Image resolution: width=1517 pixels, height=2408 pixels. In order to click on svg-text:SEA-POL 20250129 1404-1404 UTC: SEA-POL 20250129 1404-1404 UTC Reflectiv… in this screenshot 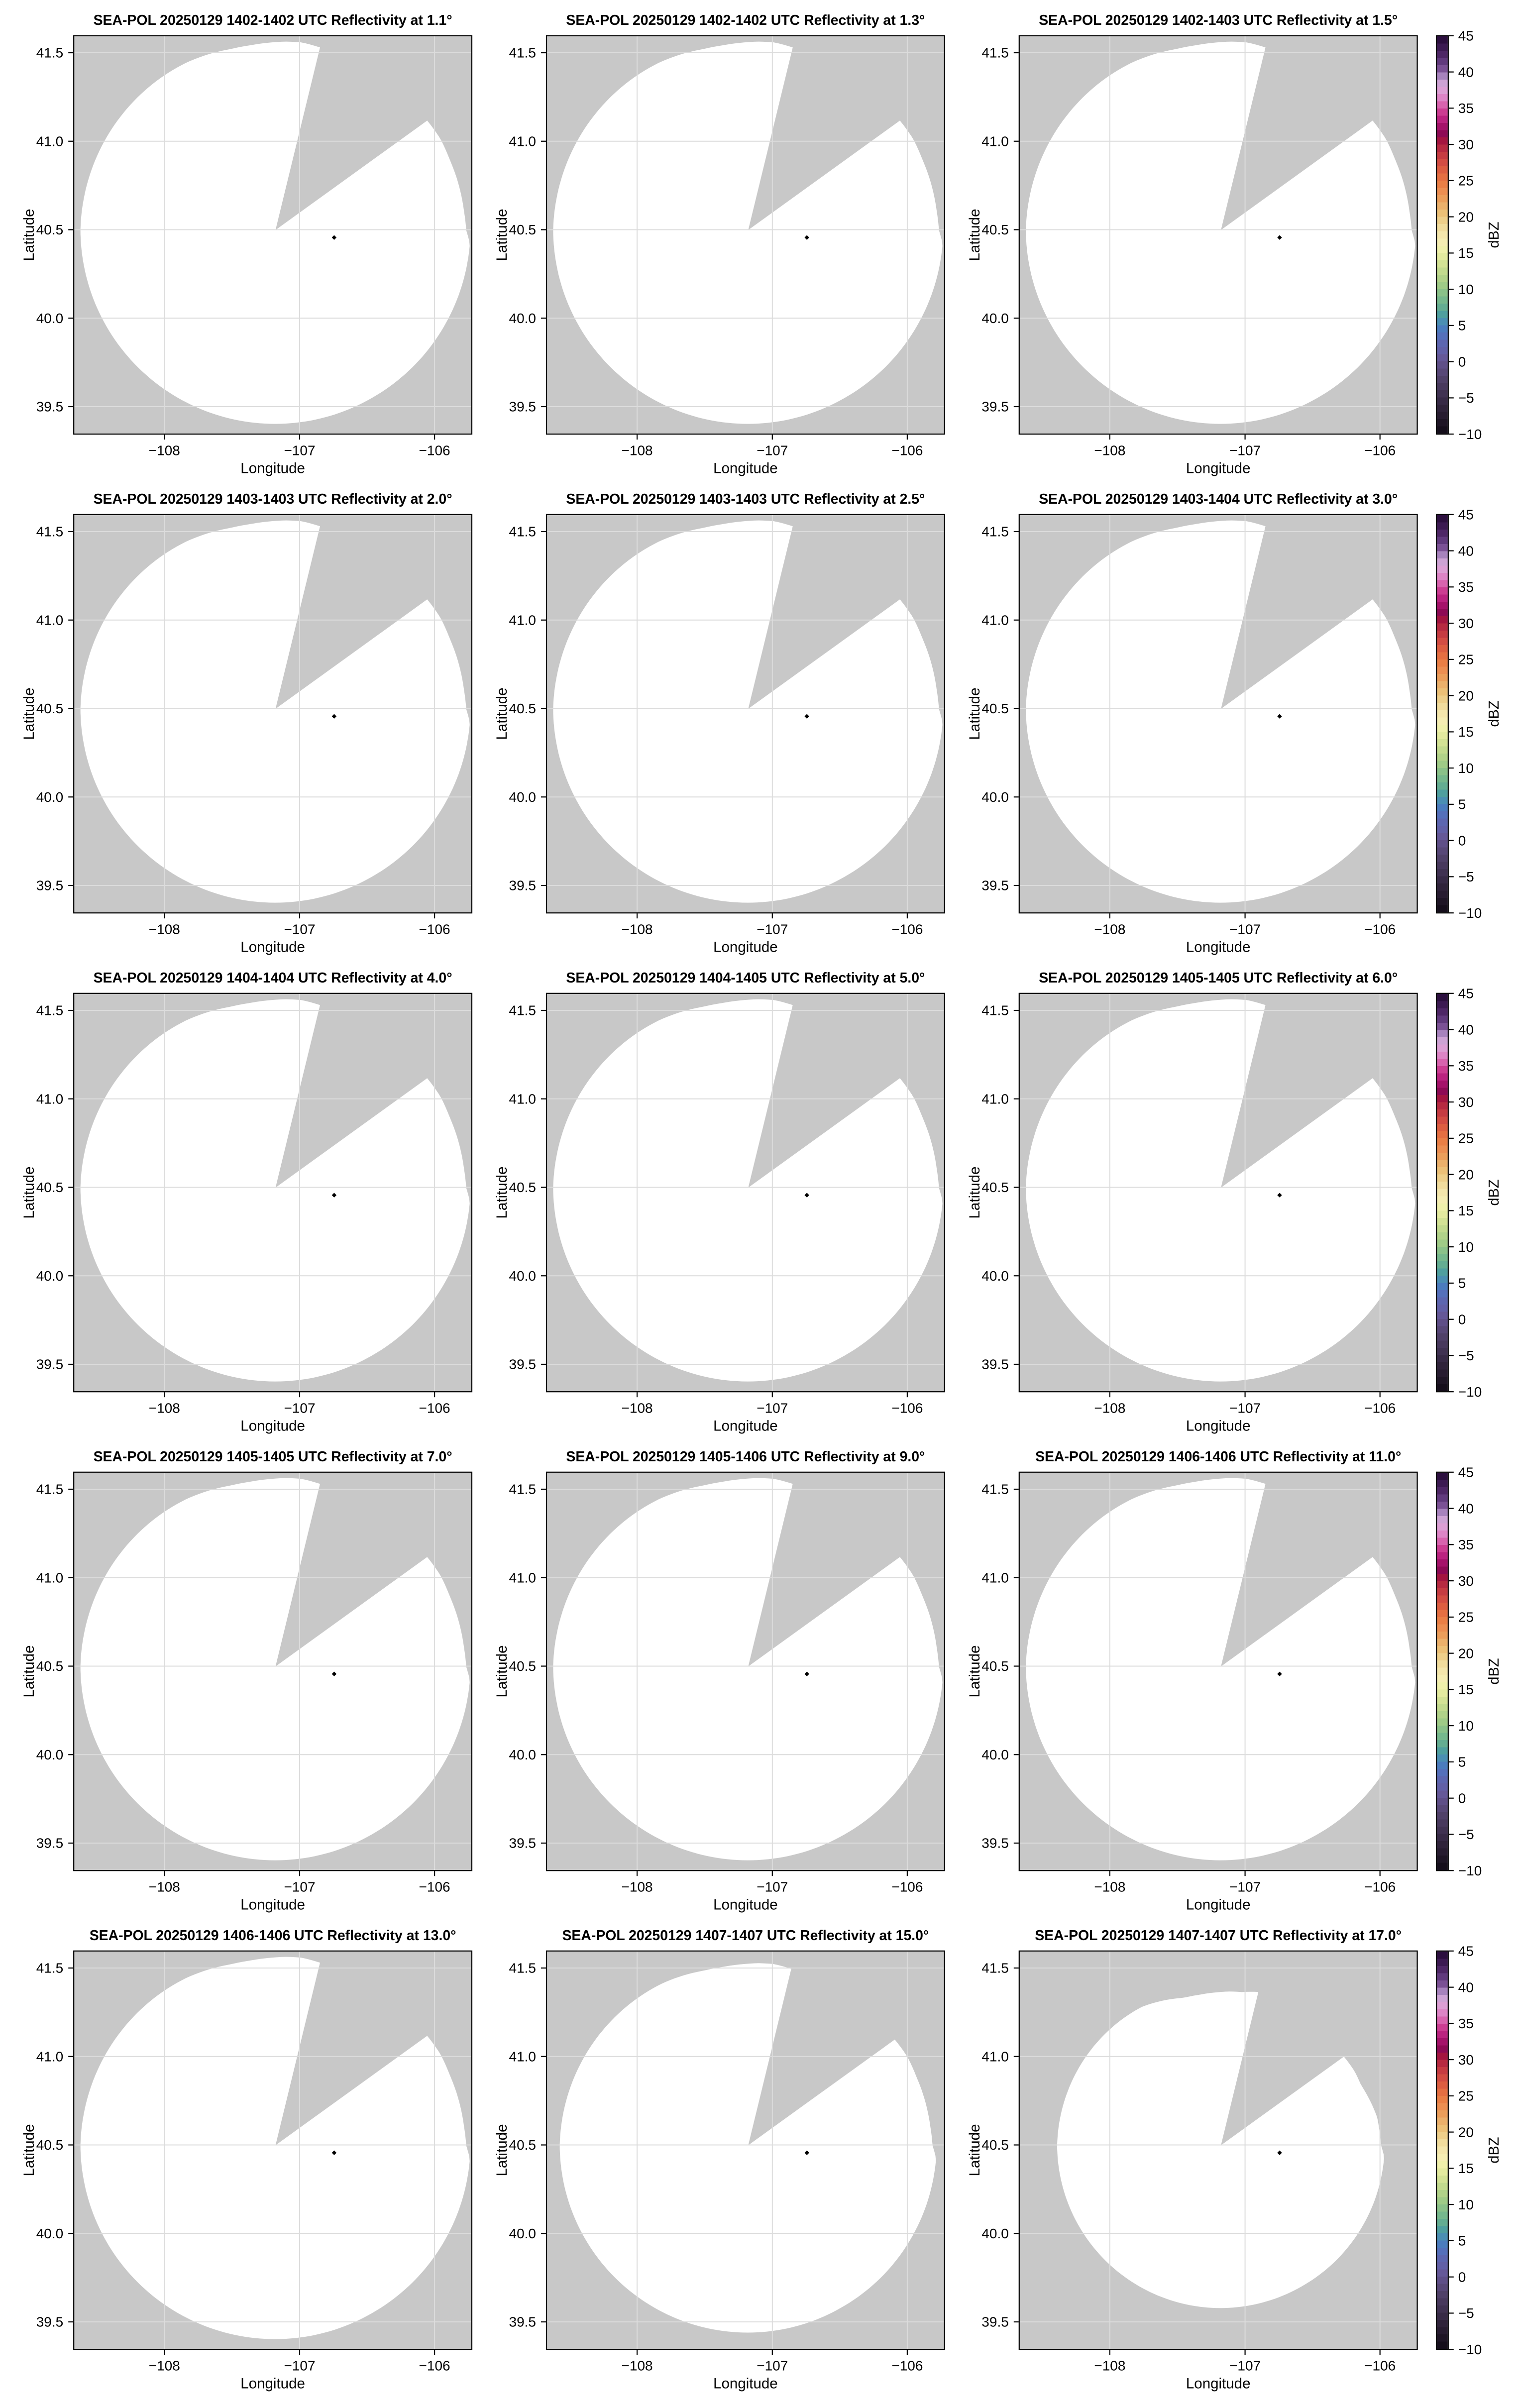, I will do `click(273, 978)`.